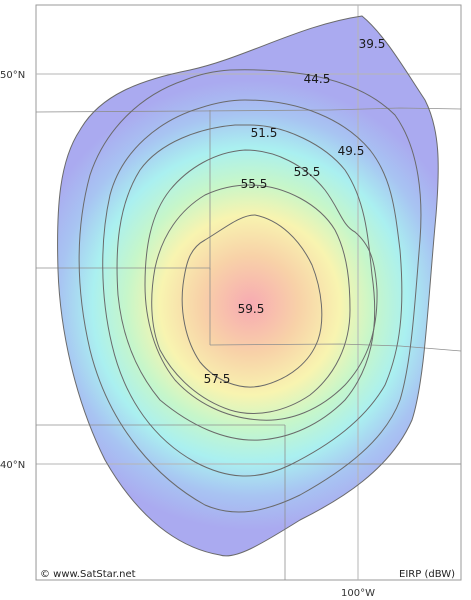  What do you see at coordinates (372, 44) in the screenshot?
I see `contour-label-39-5: 39.5` at bounding box center [372, 44].